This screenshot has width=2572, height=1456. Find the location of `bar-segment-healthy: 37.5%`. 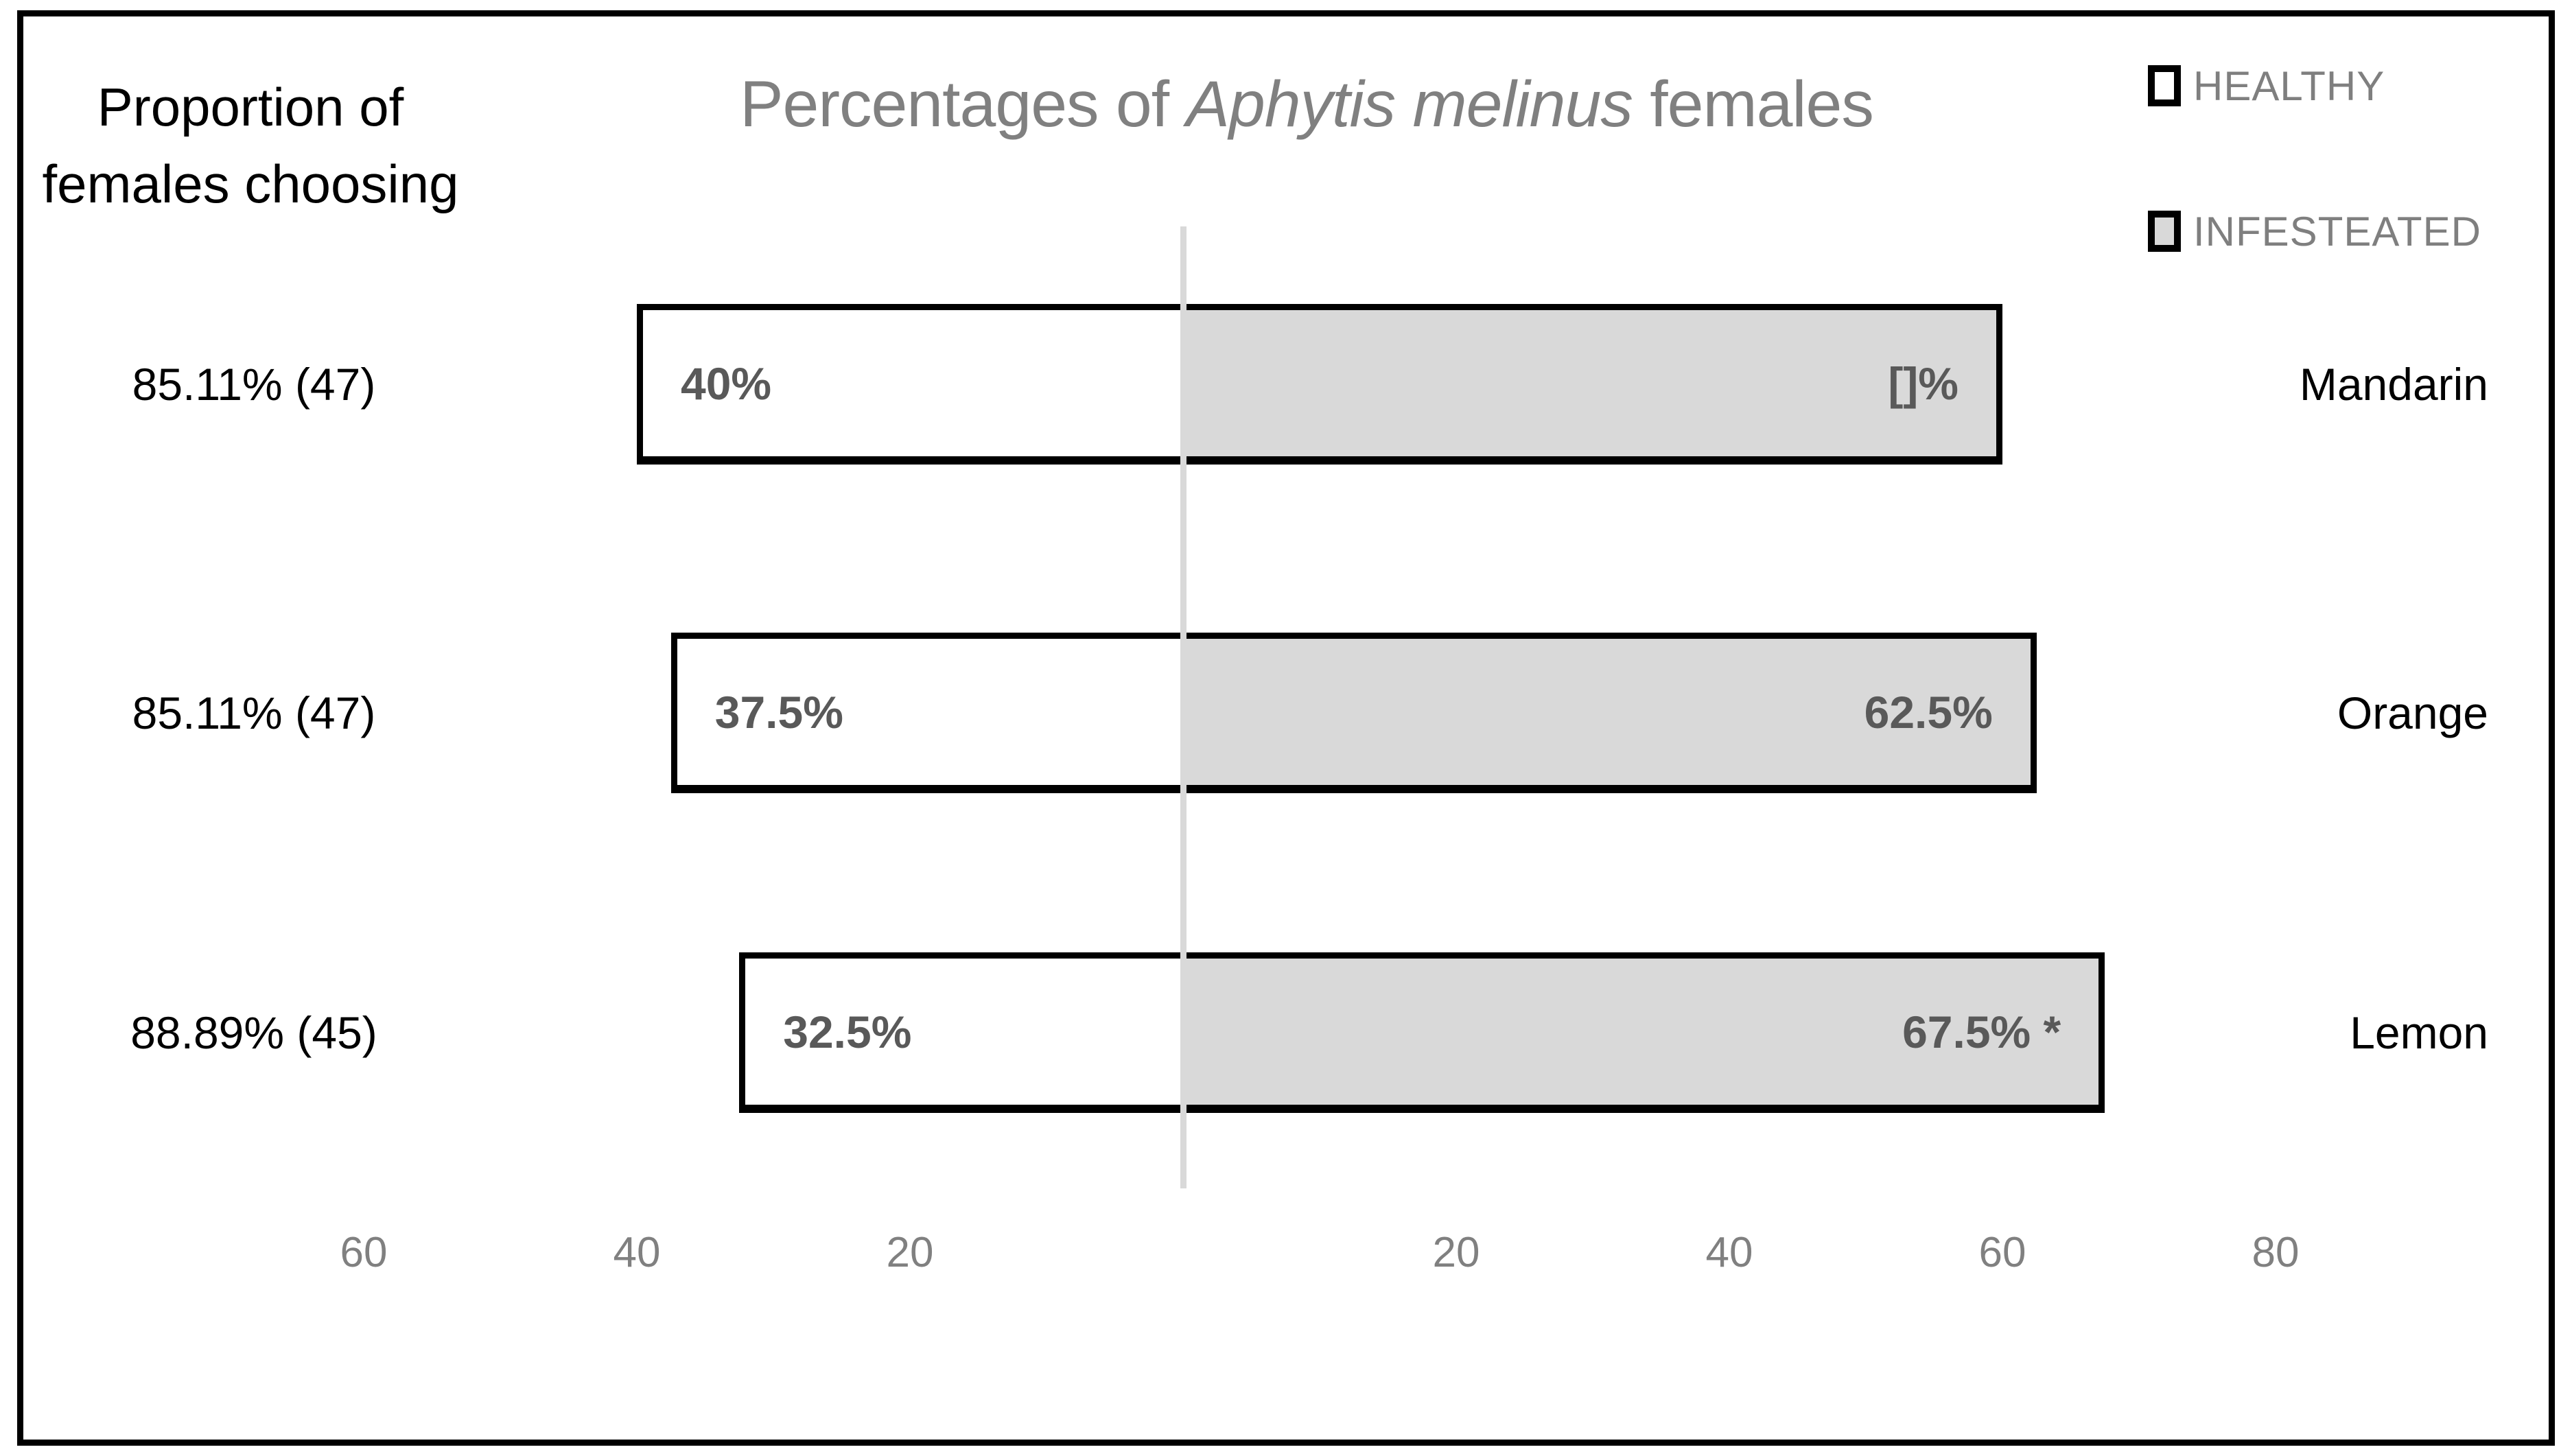

bar-segment-healthy: 37.5% is located at coordinates (927, 713).